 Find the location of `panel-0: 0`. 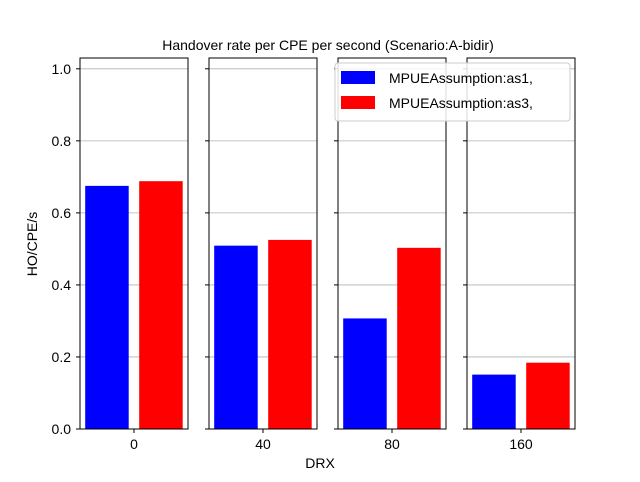

panel-0: 0 is located at coordinates (132, 254).